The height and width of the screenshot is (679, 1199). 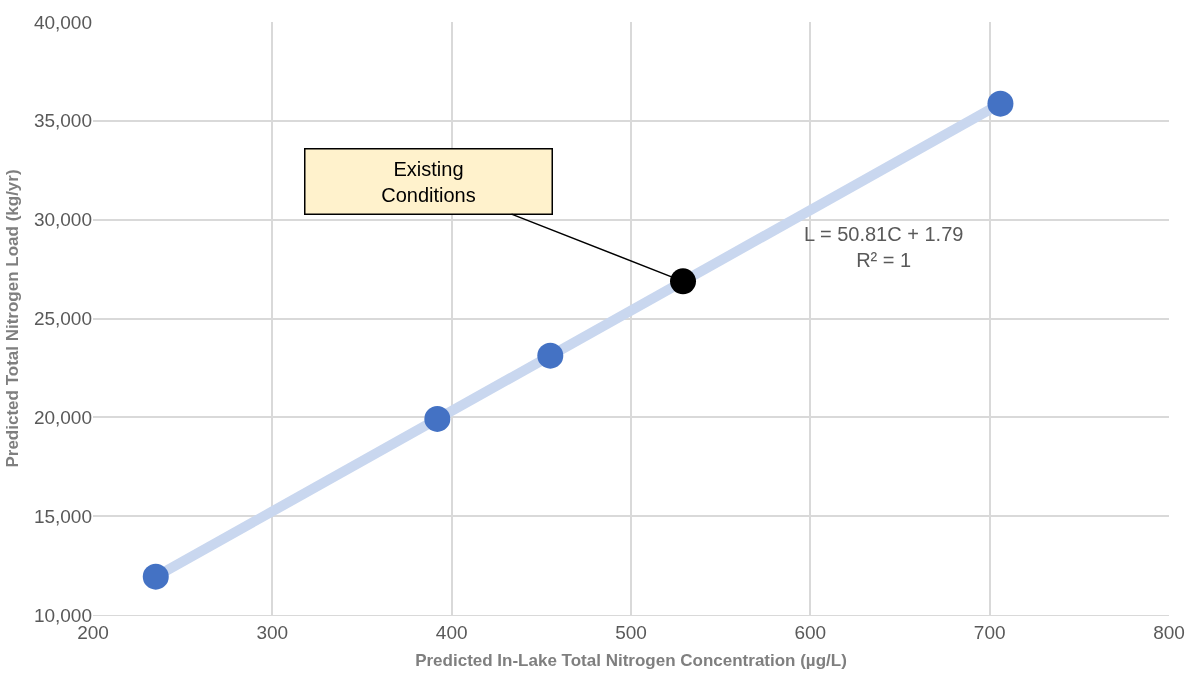 What do you see at coordinates (62, 220) in the screenshot?
I see `y-tick-label: 30,000` at bounding box center [62, 220].